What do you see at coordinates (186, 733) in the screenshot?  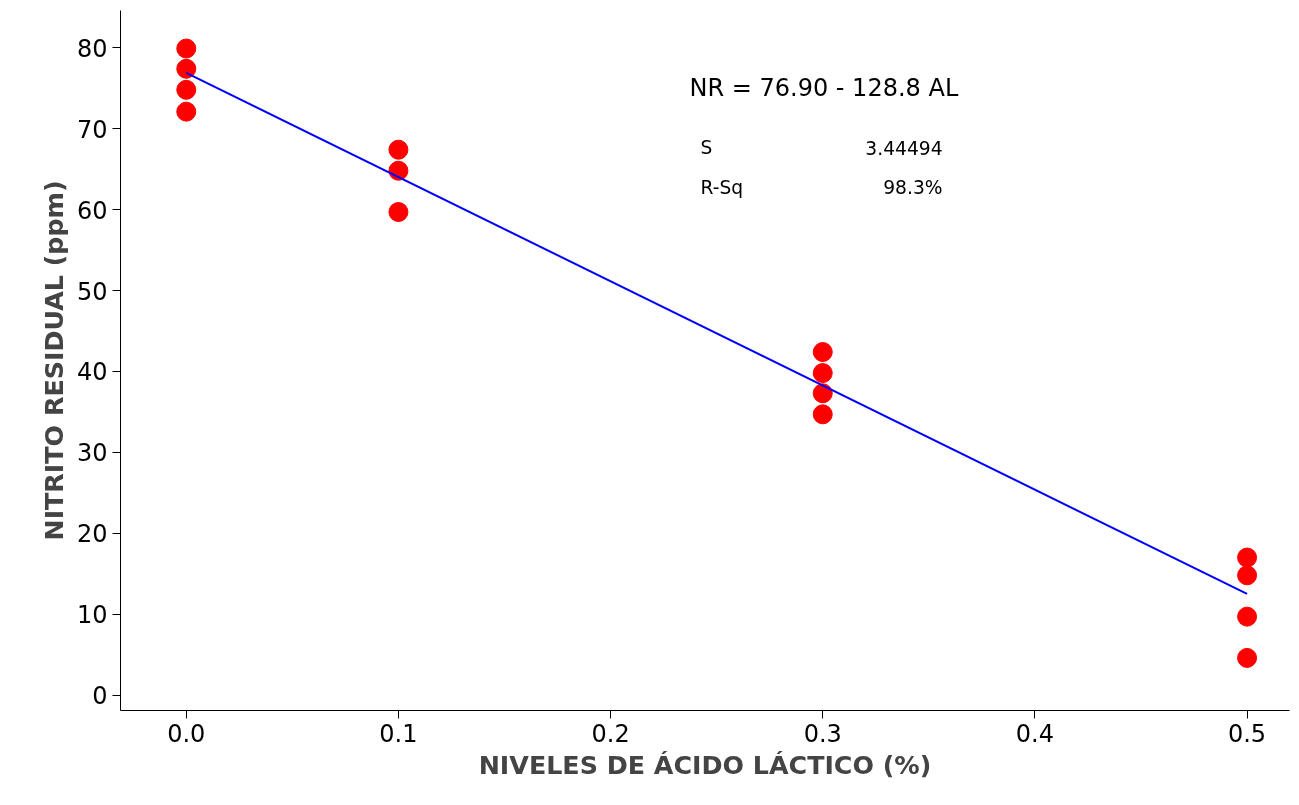 I see `x-tick-label: 0.0` at bounding box center [186, 733].